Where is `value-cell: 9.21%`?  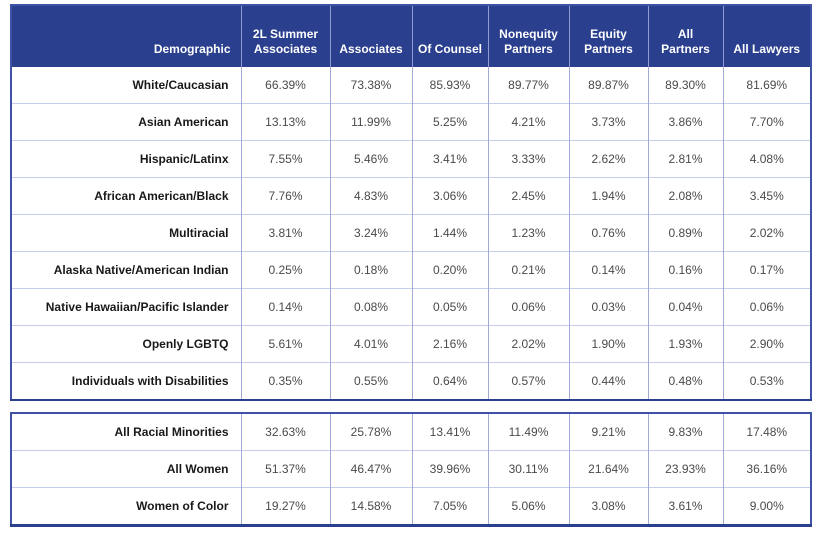
value-cell: 9.21% is located at coordinates (608, 432).